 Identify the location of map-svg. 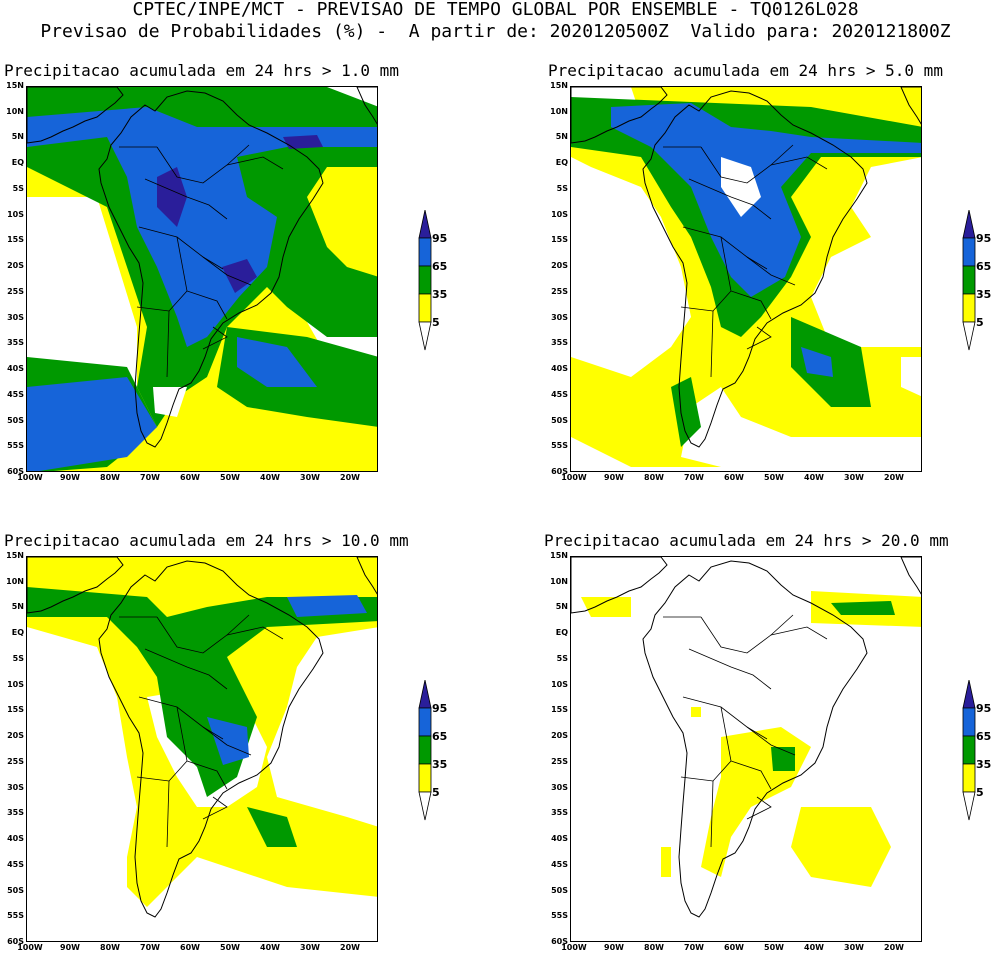
(746, 277).